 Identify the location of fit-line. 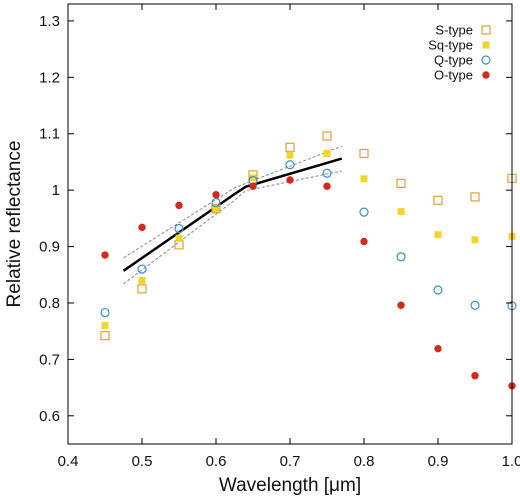
(232, 214).